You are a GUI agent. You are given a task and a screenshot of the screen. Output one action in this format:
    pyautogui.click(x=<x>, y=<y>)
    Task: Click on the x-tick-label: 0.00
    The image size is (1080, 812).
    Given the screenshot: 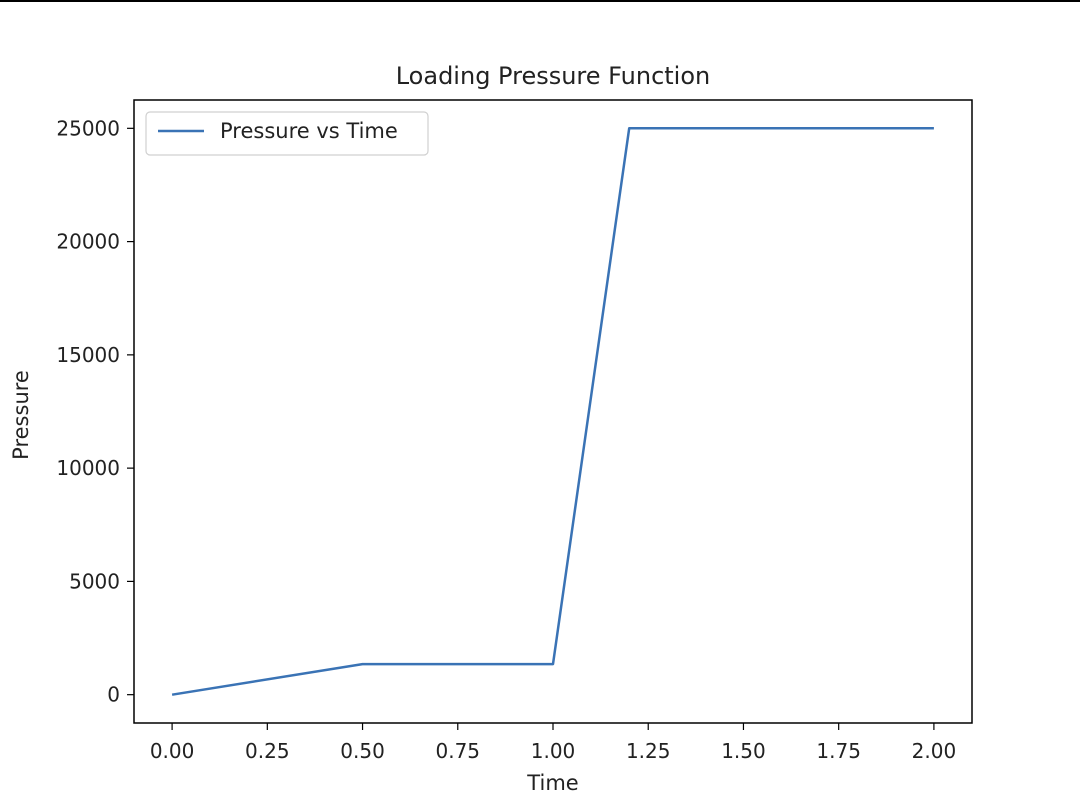 What is the action you would take?
    pyautogui.click(x=172, y=751)
    